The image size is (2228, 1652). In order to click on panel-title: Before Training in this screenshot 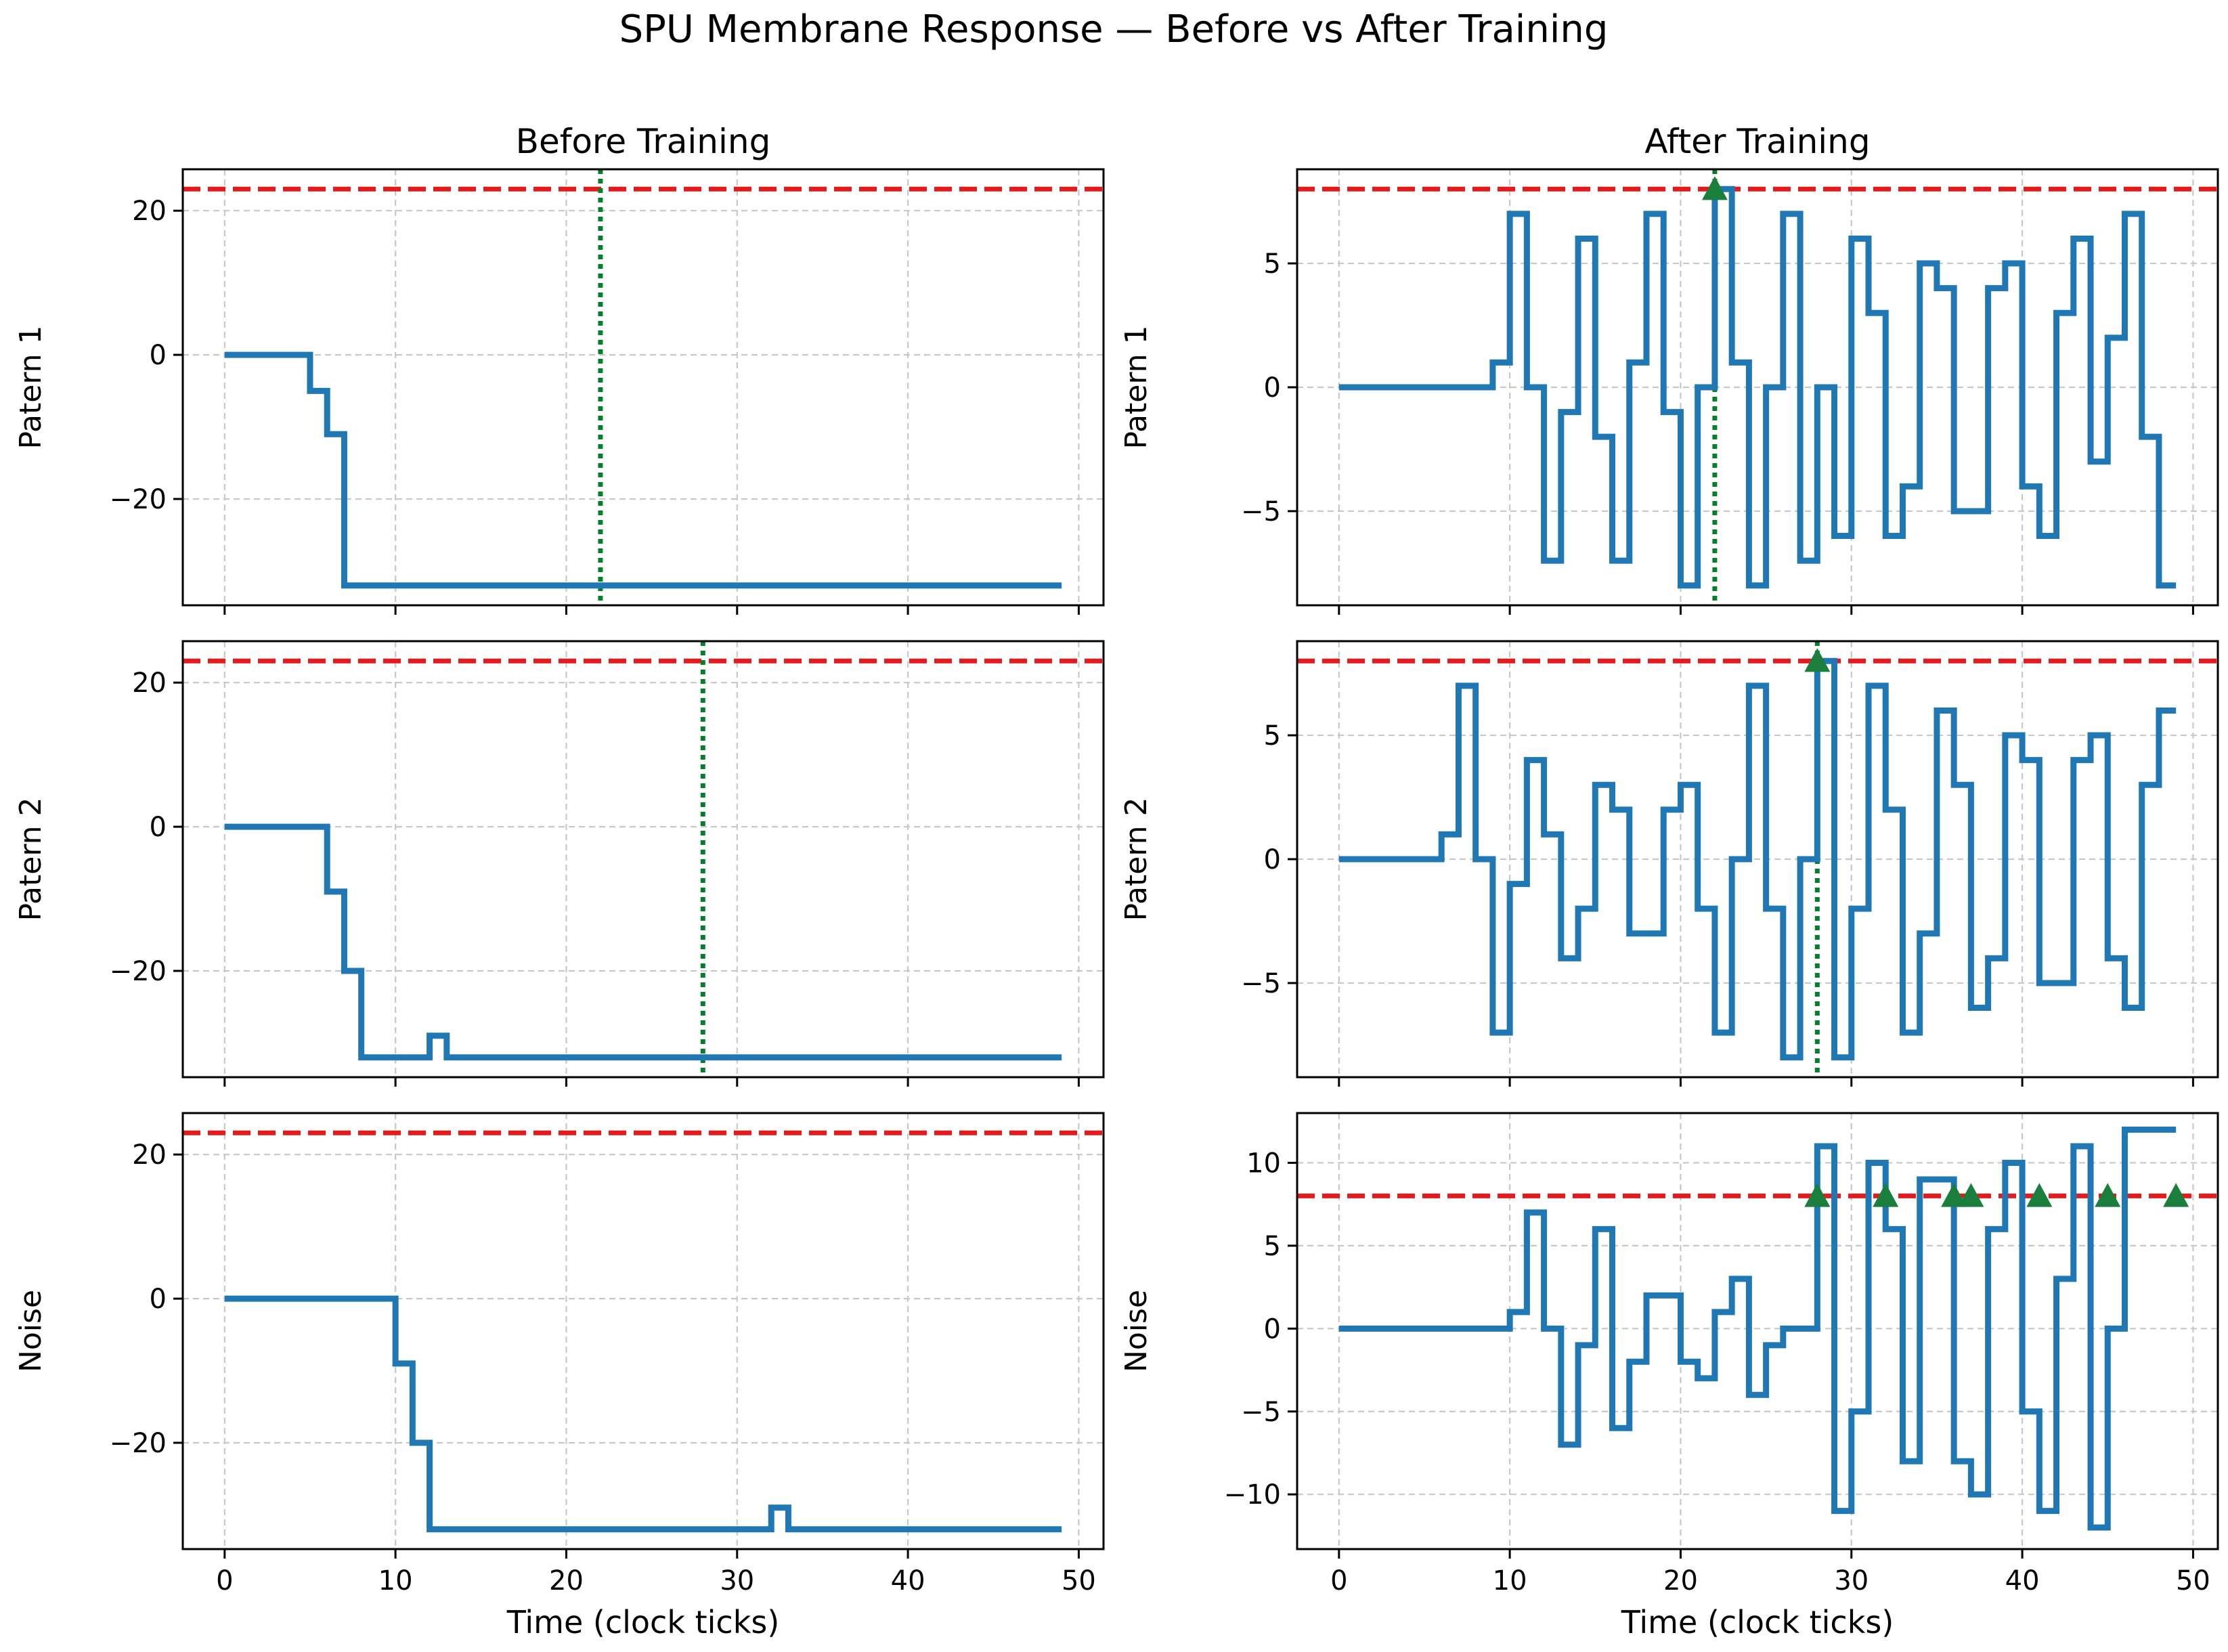, I will do `click(643, 142)`.